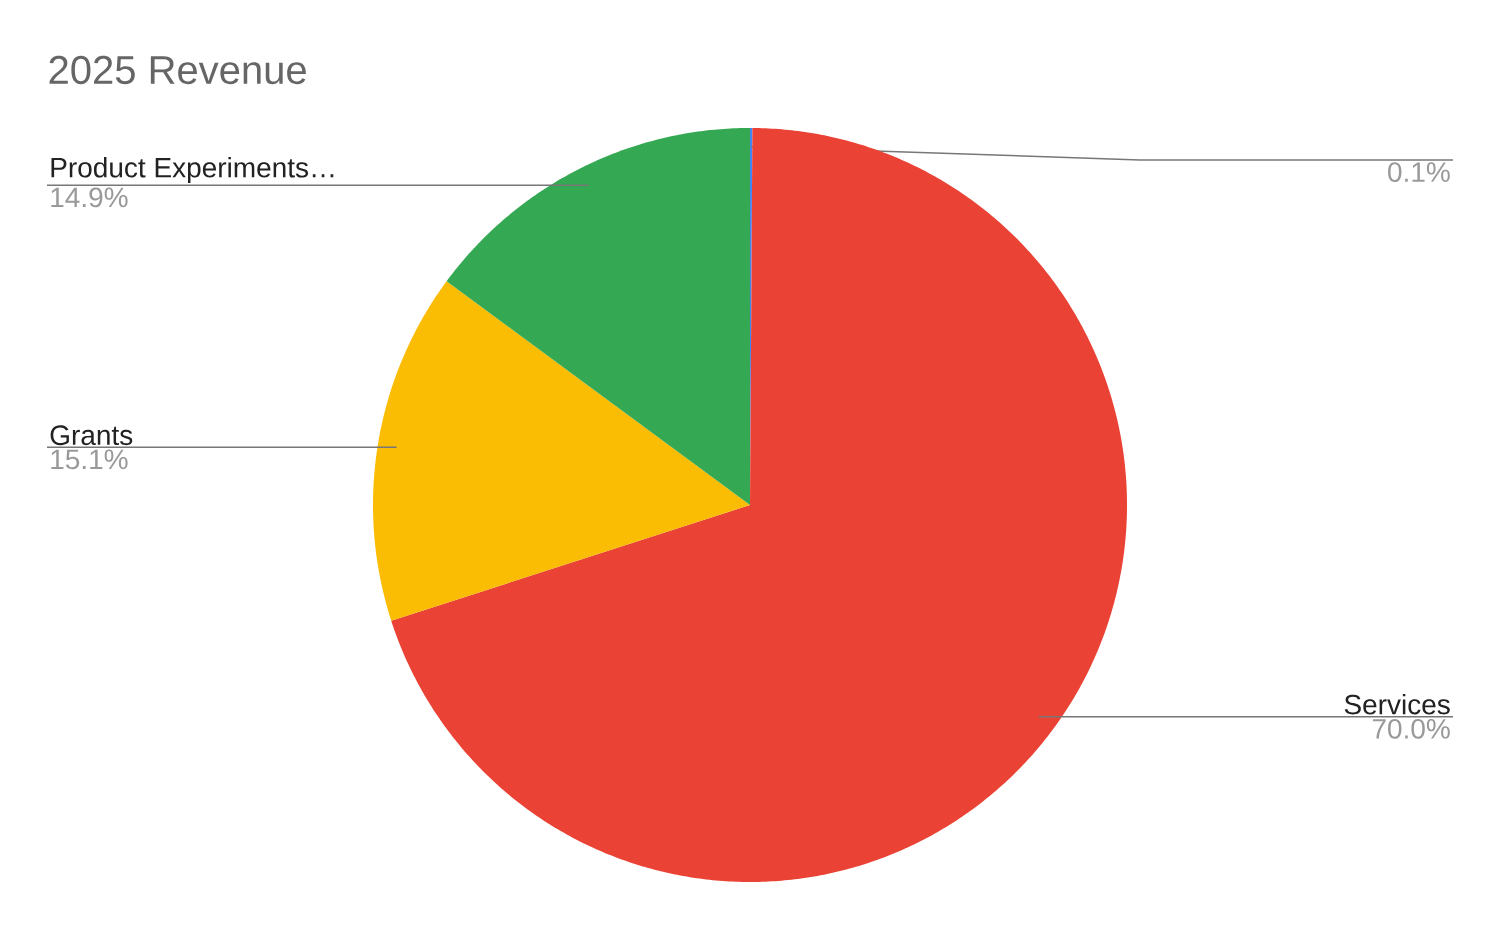 This screenshot has width=1500, height=925. I want to click on chart-title: 2025 Revenue, so click(177, 70).